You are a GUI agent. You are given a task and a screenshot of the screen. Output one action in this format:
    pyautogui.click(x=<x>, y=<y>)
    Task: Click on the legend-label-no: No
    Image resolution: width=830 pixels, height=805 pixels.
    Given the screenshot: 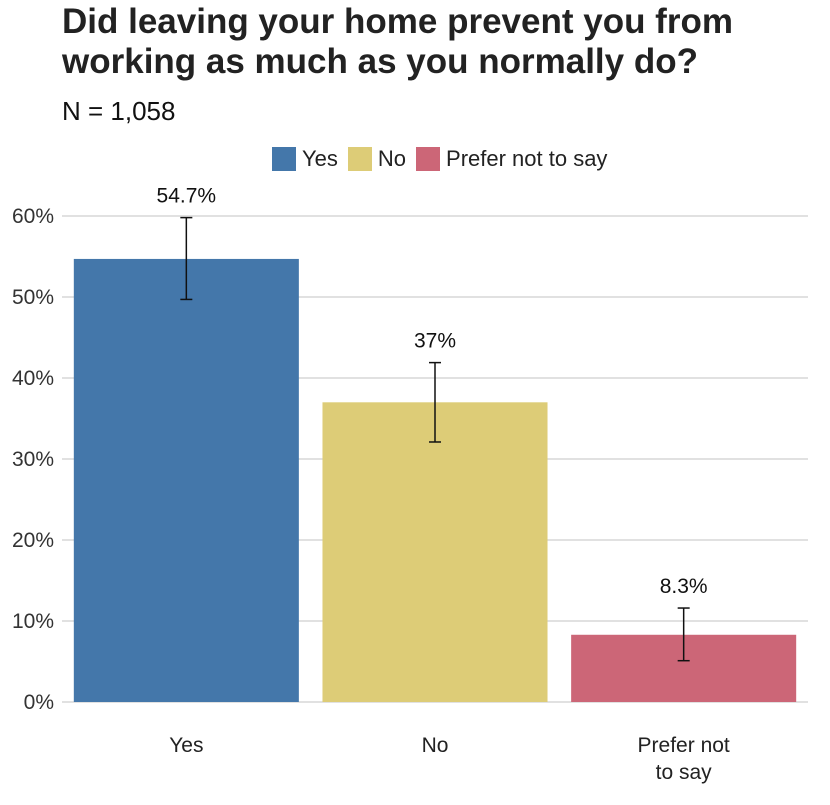 What is the action you would take?
    pyautogui.click(x=392, y=158)
    